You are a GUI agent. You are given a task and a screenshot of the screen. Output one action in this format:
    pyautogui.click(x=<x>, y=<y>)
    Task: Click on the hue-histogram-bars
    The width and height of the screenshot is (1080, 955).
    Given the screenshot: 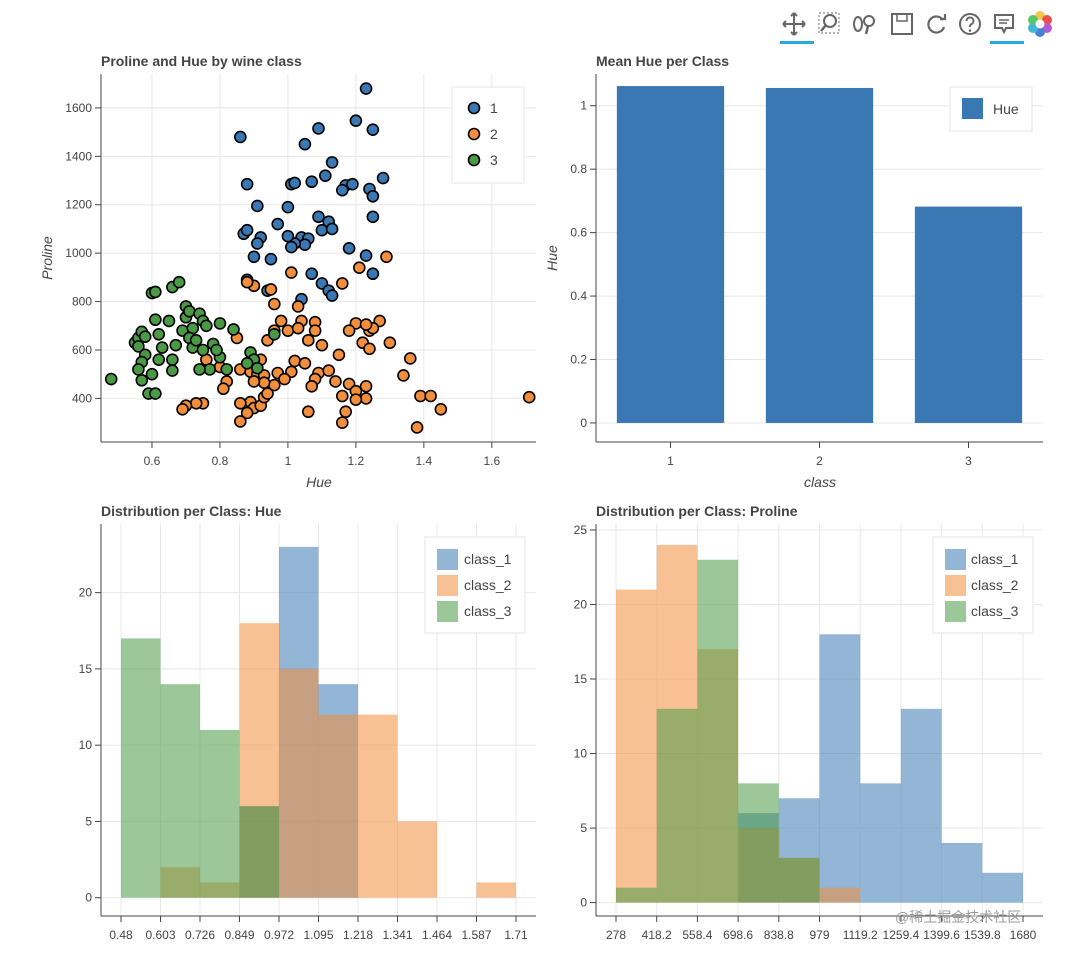 What is the action you would take?
    pyautogui.click(x=318, y=722)
    